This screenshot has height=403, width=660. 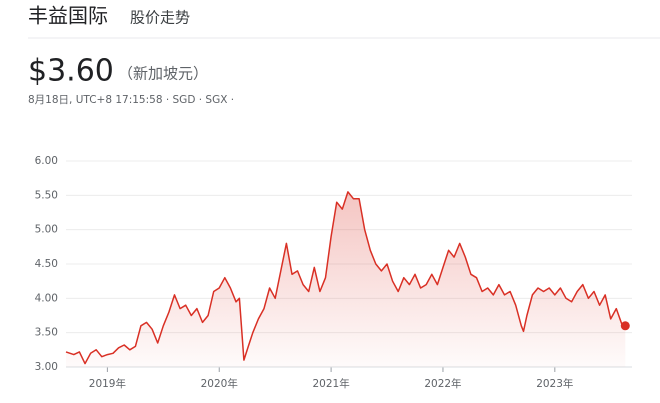 What do you see at coordinates (107, 383) in the screenshot?
I see `x-tick-label: 2019年` at bounding box center [107, 383].